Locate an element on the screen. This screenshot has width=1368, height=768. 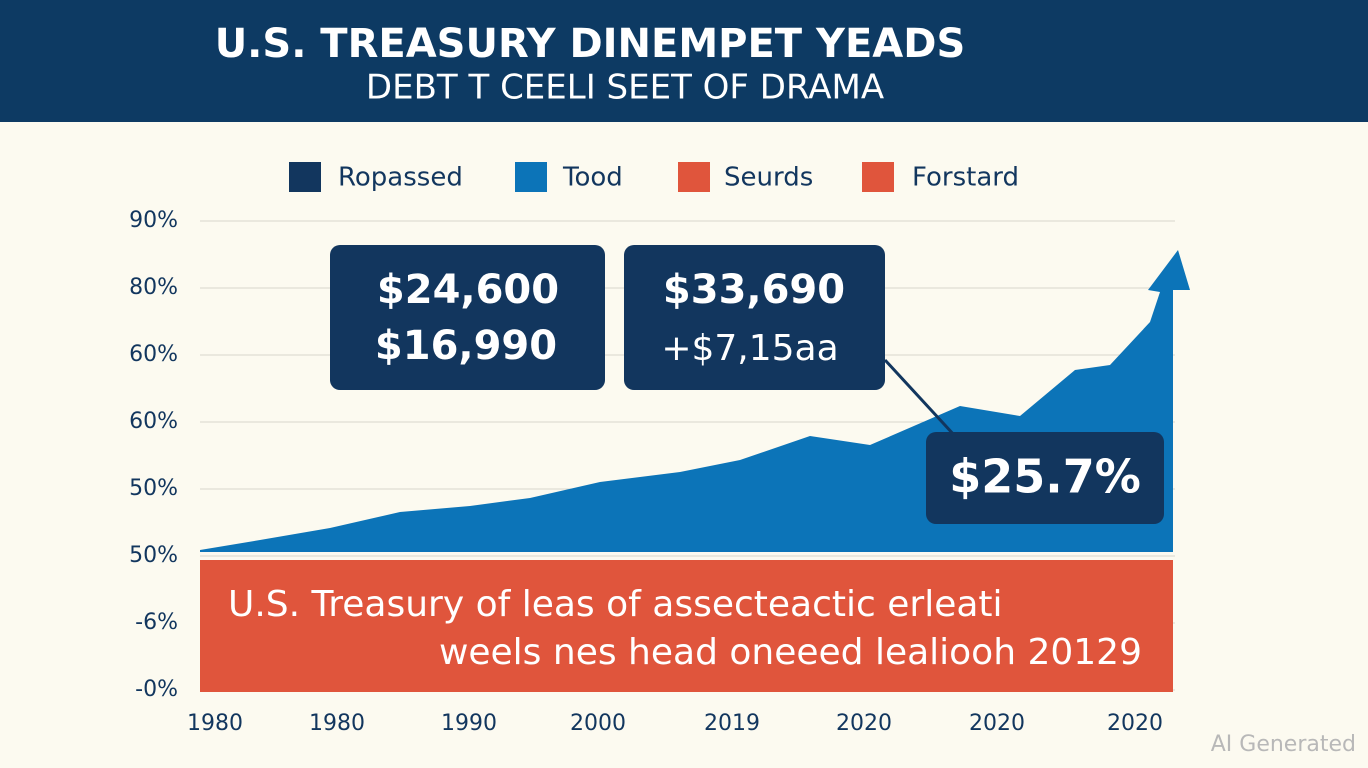
y-axis-label: 90% is located at coordinates (153, 220).